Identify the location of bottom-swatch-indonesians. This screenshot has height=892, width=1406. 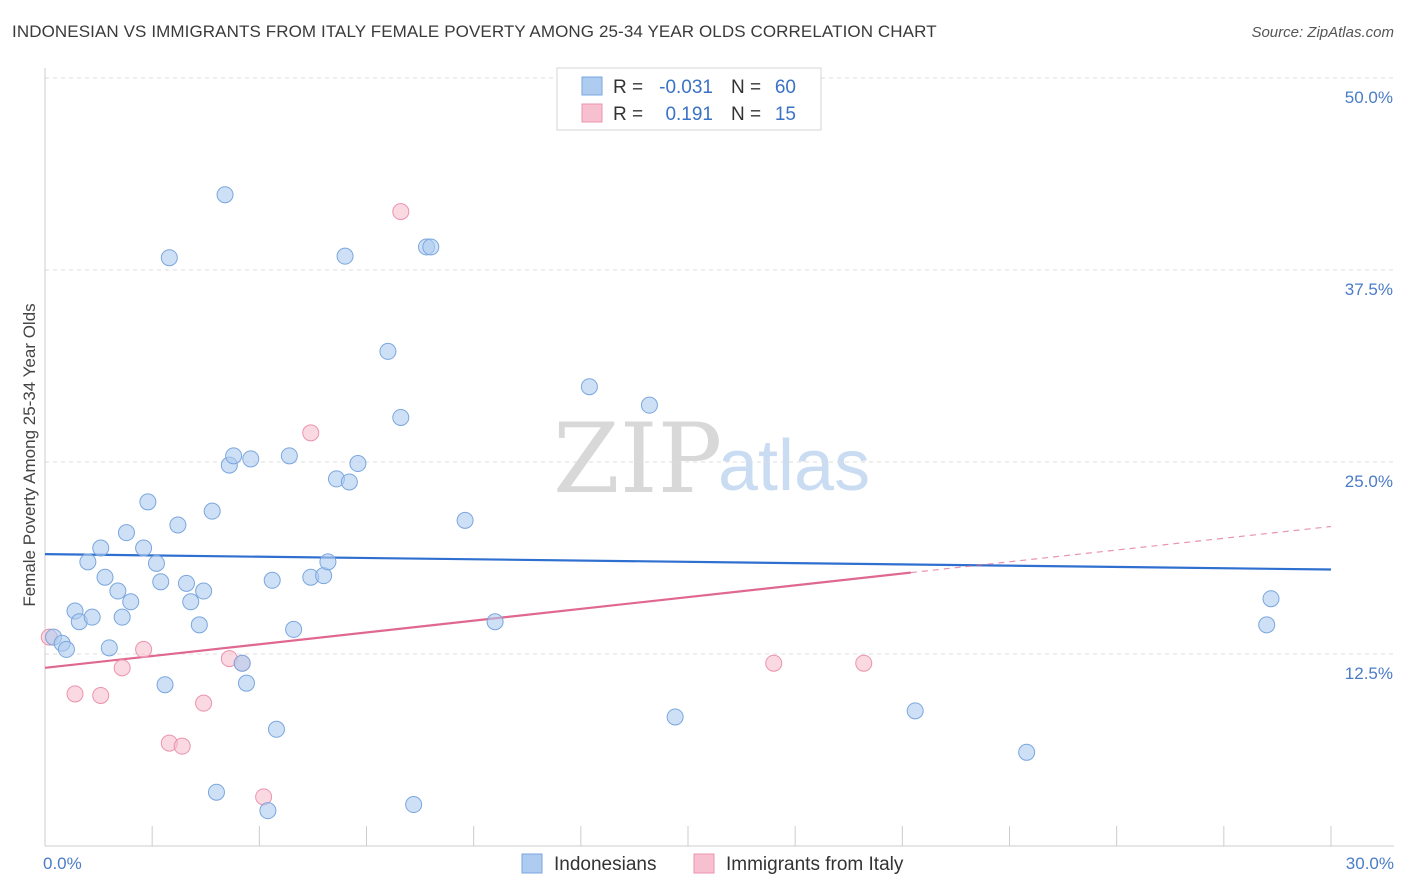
(532, 863).